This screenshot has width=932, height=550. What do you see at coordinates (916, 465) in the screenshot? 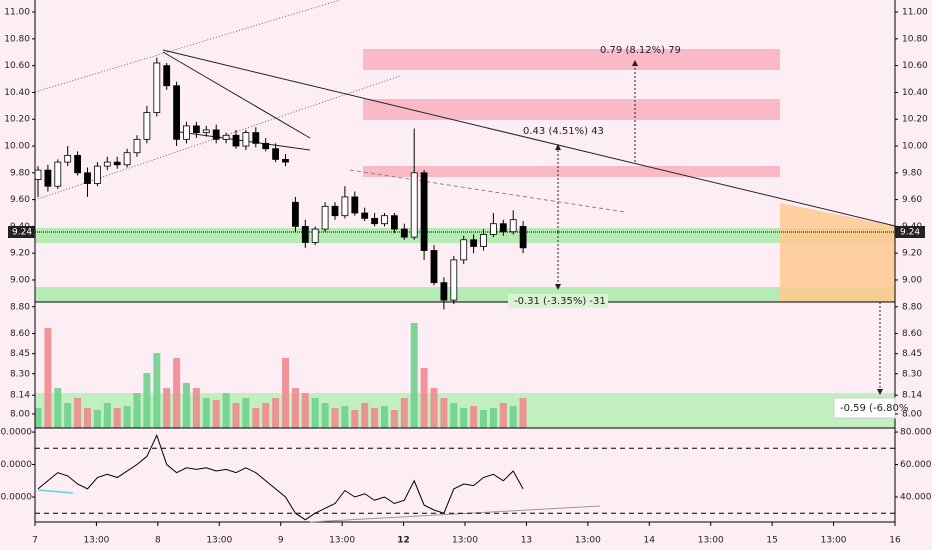
I see `y-tick-label: 60.0000` at bounding box center [916, 465].